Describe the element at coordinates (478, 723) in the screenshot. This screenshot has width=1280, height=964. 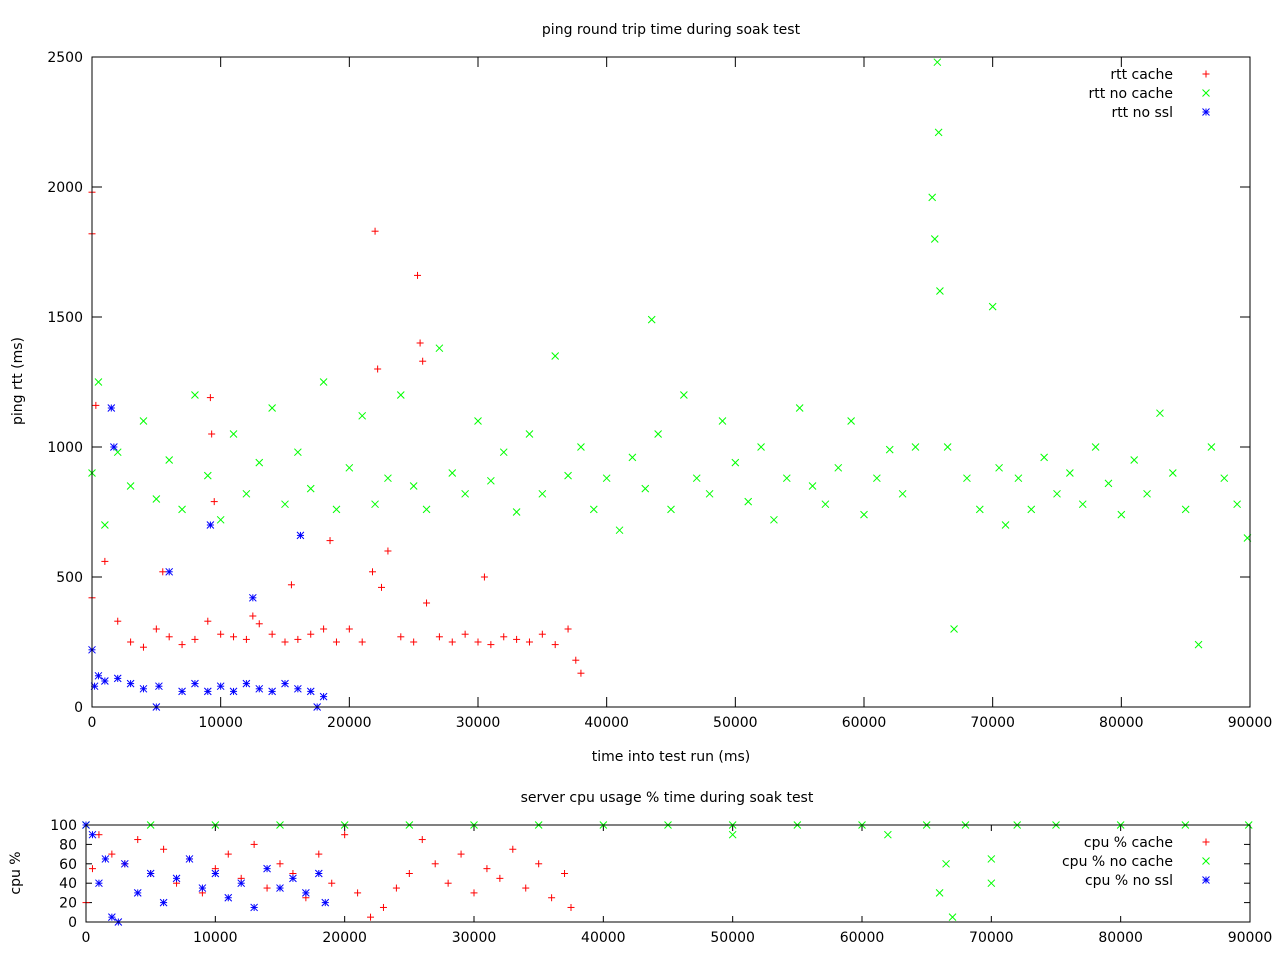
I see `x-tick-label: 30000` at that location.